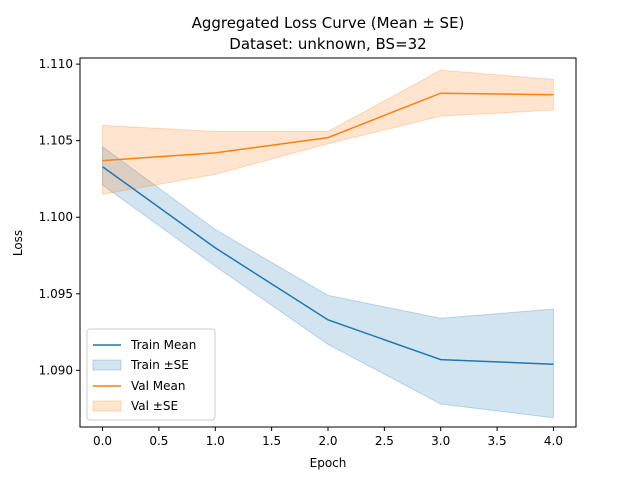  I want to click on train-se-legend-label: Train ±SE, so click(159, 365).